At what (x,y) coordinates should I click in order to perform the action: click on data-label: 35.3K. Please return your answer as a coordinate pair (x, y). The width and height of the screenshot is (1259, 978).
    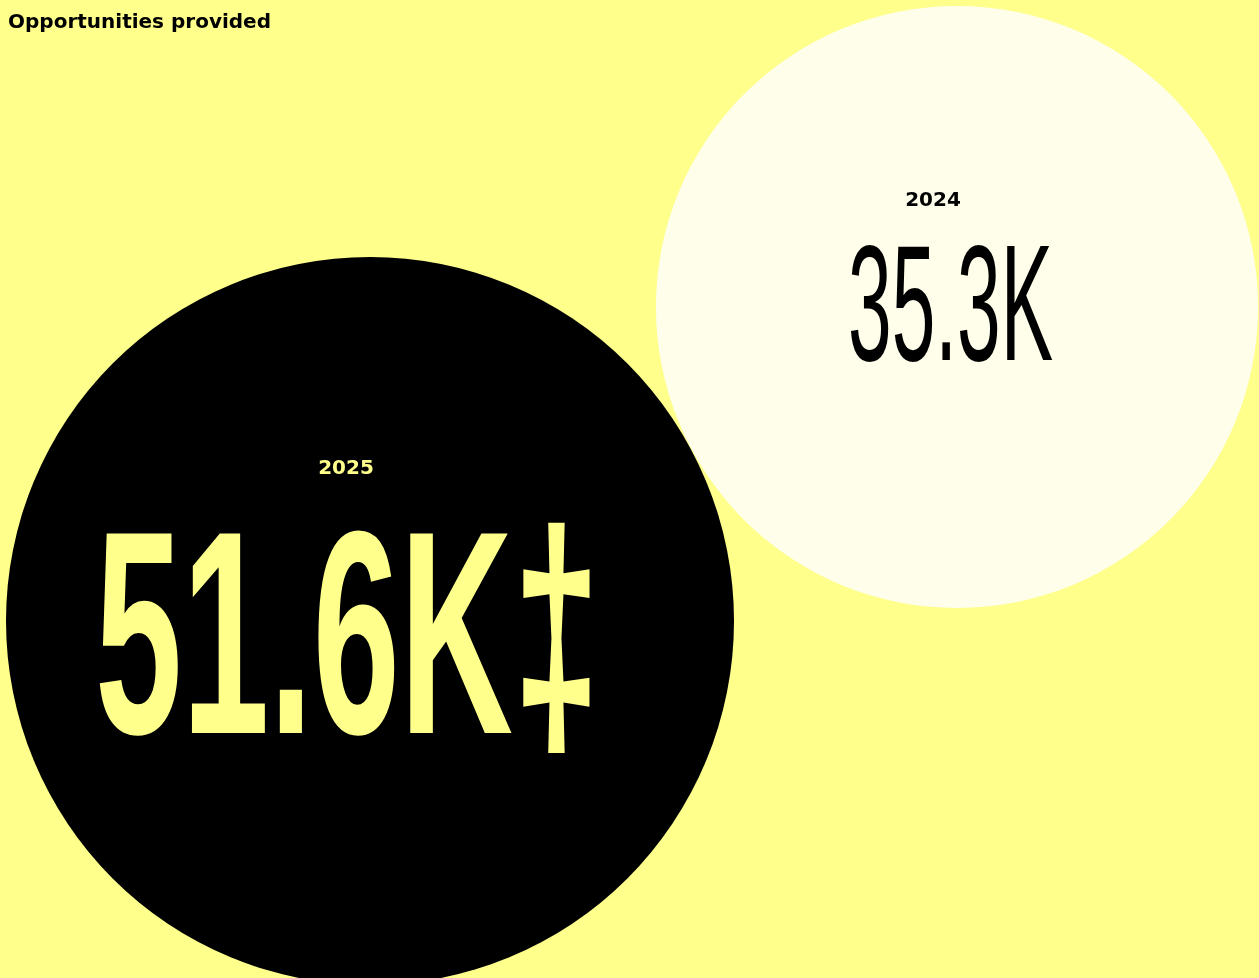
    Looking at the image, I should click on (1053, 303).